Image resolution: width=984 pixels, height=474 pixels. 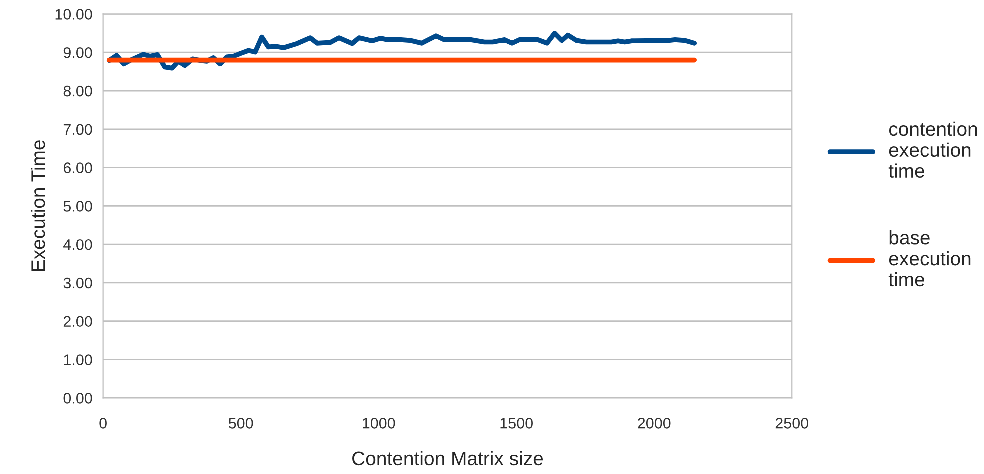 What do you see at coordinates (516, 423) in the screenshot?
I see `x-tick-label: 1500` at bounding box center [516, 423].